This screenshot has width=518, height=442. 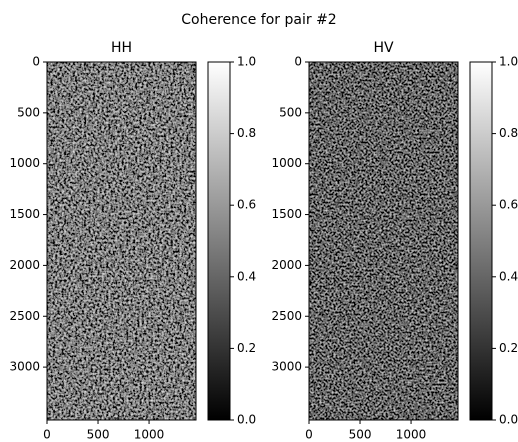 What do you see at coordinates (258, 20) in the screenshot?
I see `figure-title: Coherence for pair #2` at bounding box center [258, 20].